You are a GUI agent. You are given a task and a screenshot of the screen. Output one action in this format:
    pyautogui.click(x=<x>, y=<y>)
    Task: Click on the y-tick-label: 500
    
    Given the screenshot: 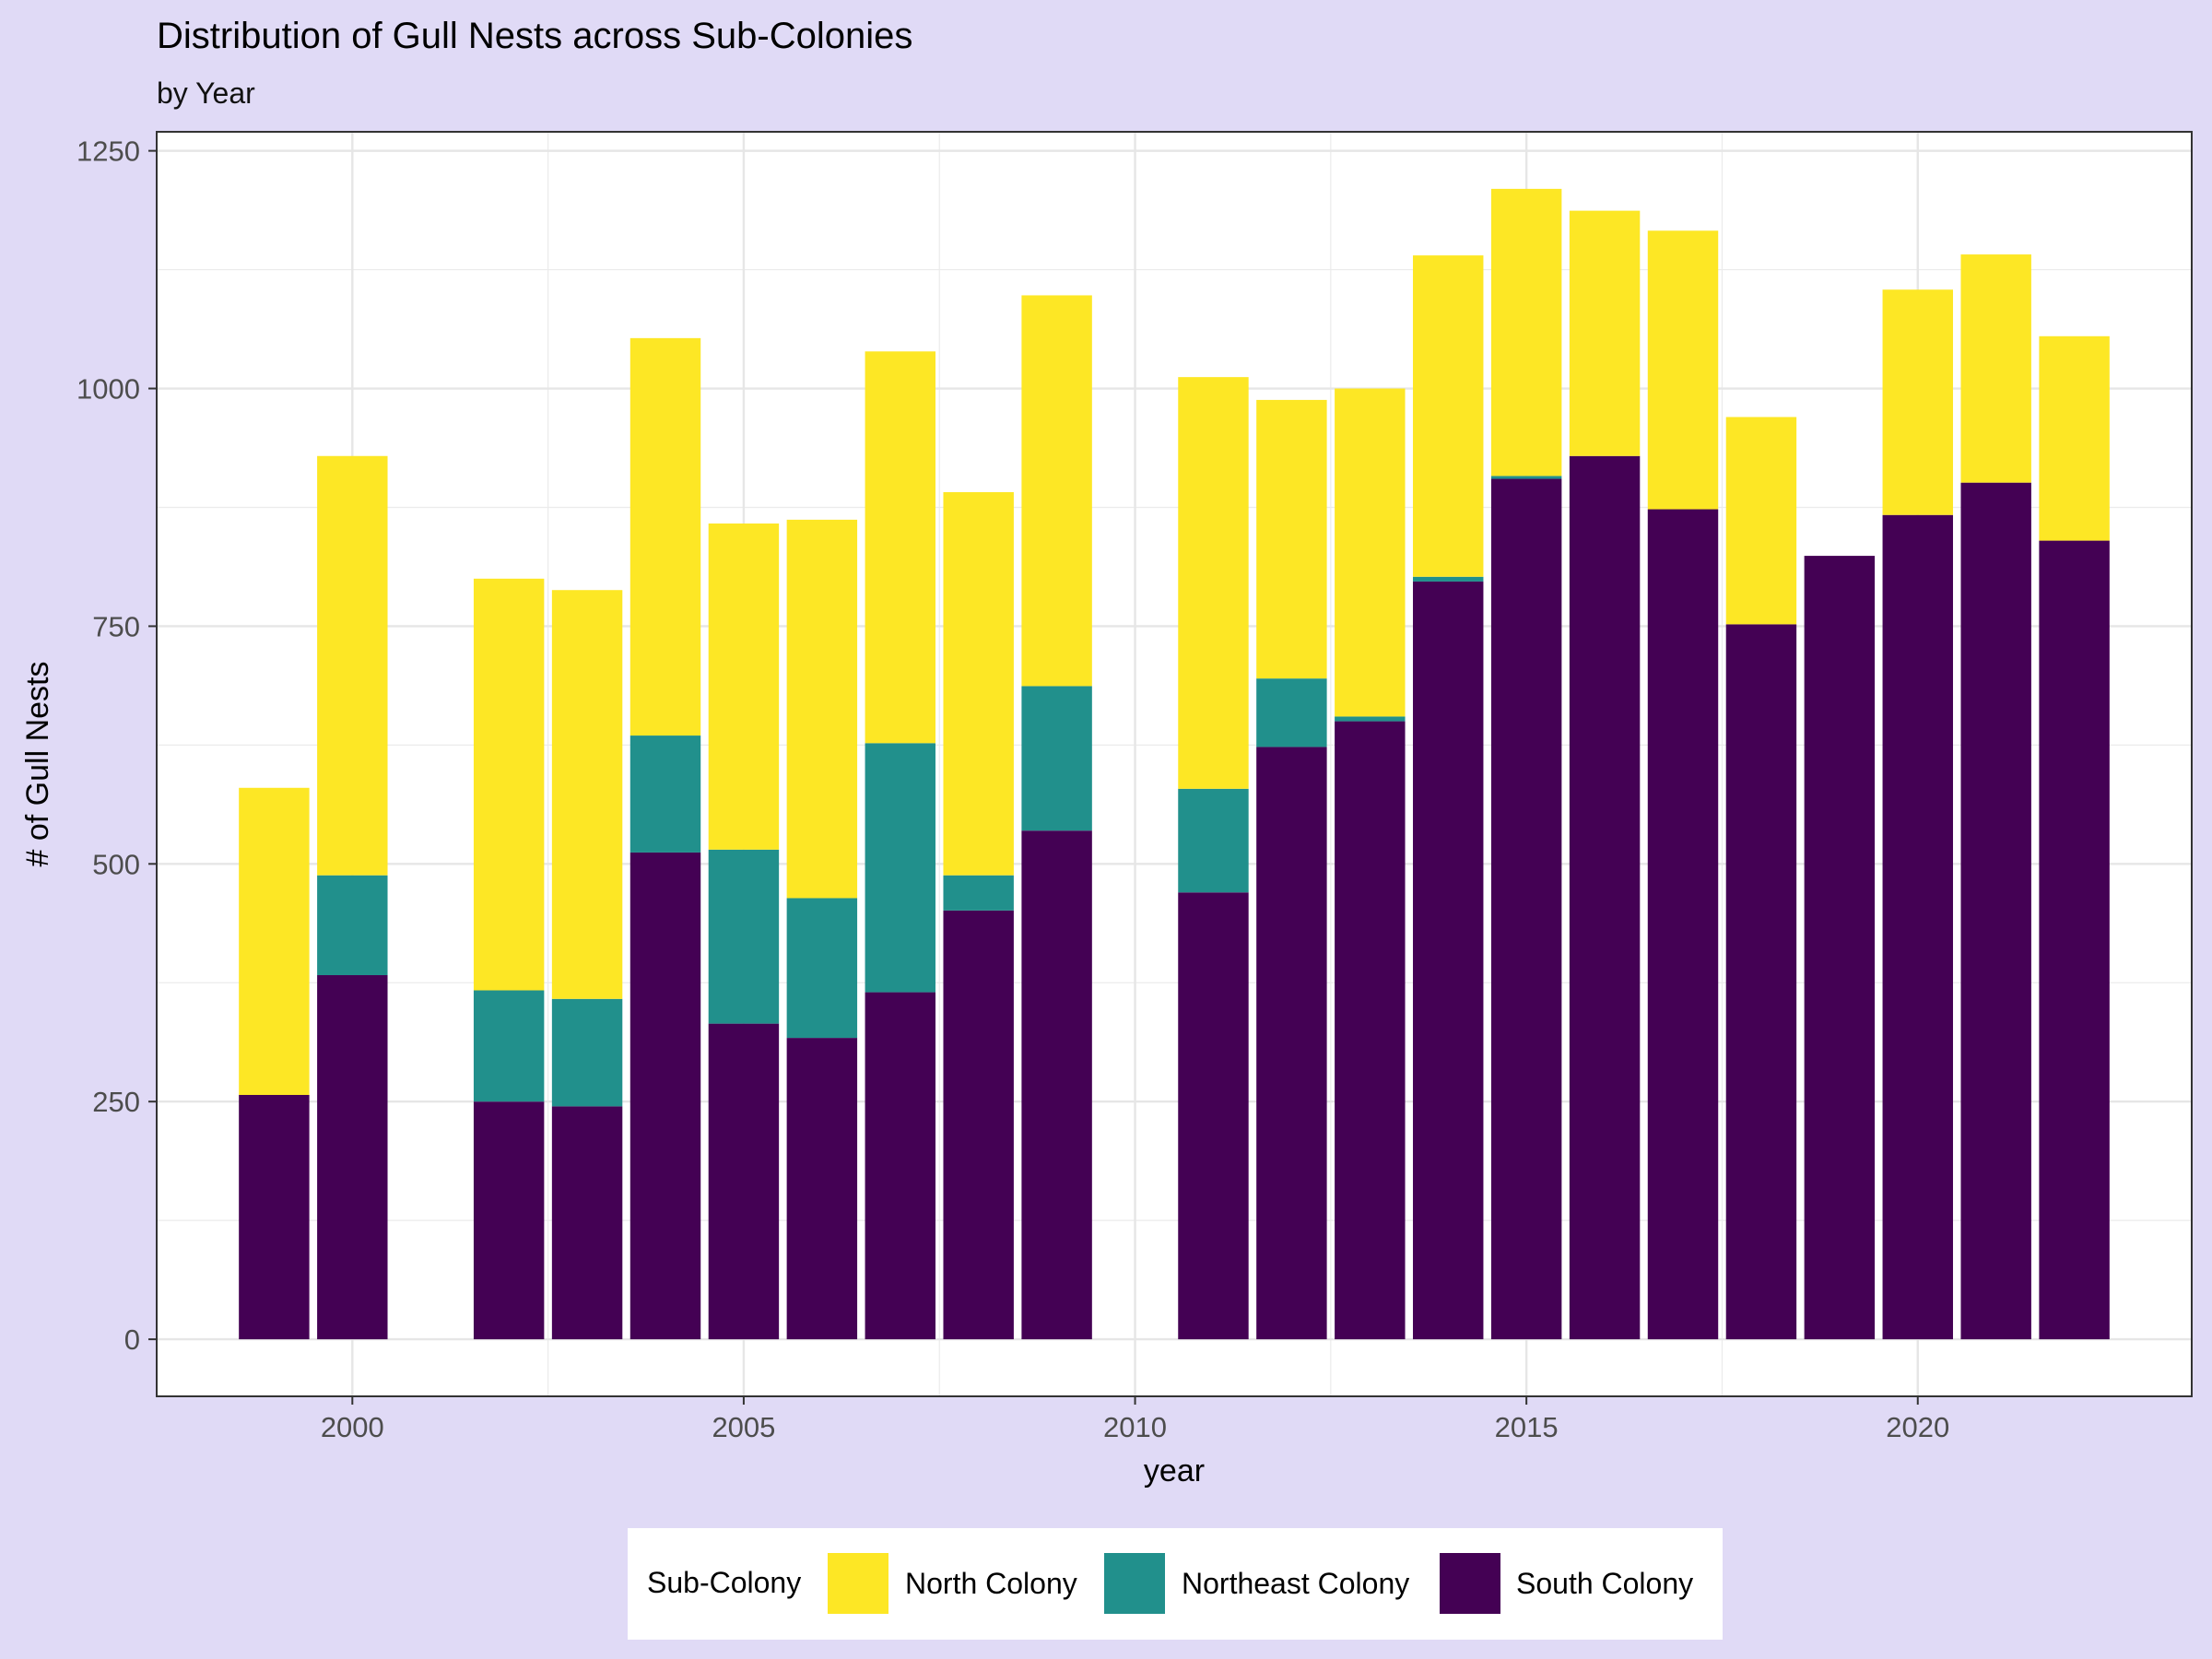 What is the action you would take?
    pyautogui.click(x=116, y=864)
    